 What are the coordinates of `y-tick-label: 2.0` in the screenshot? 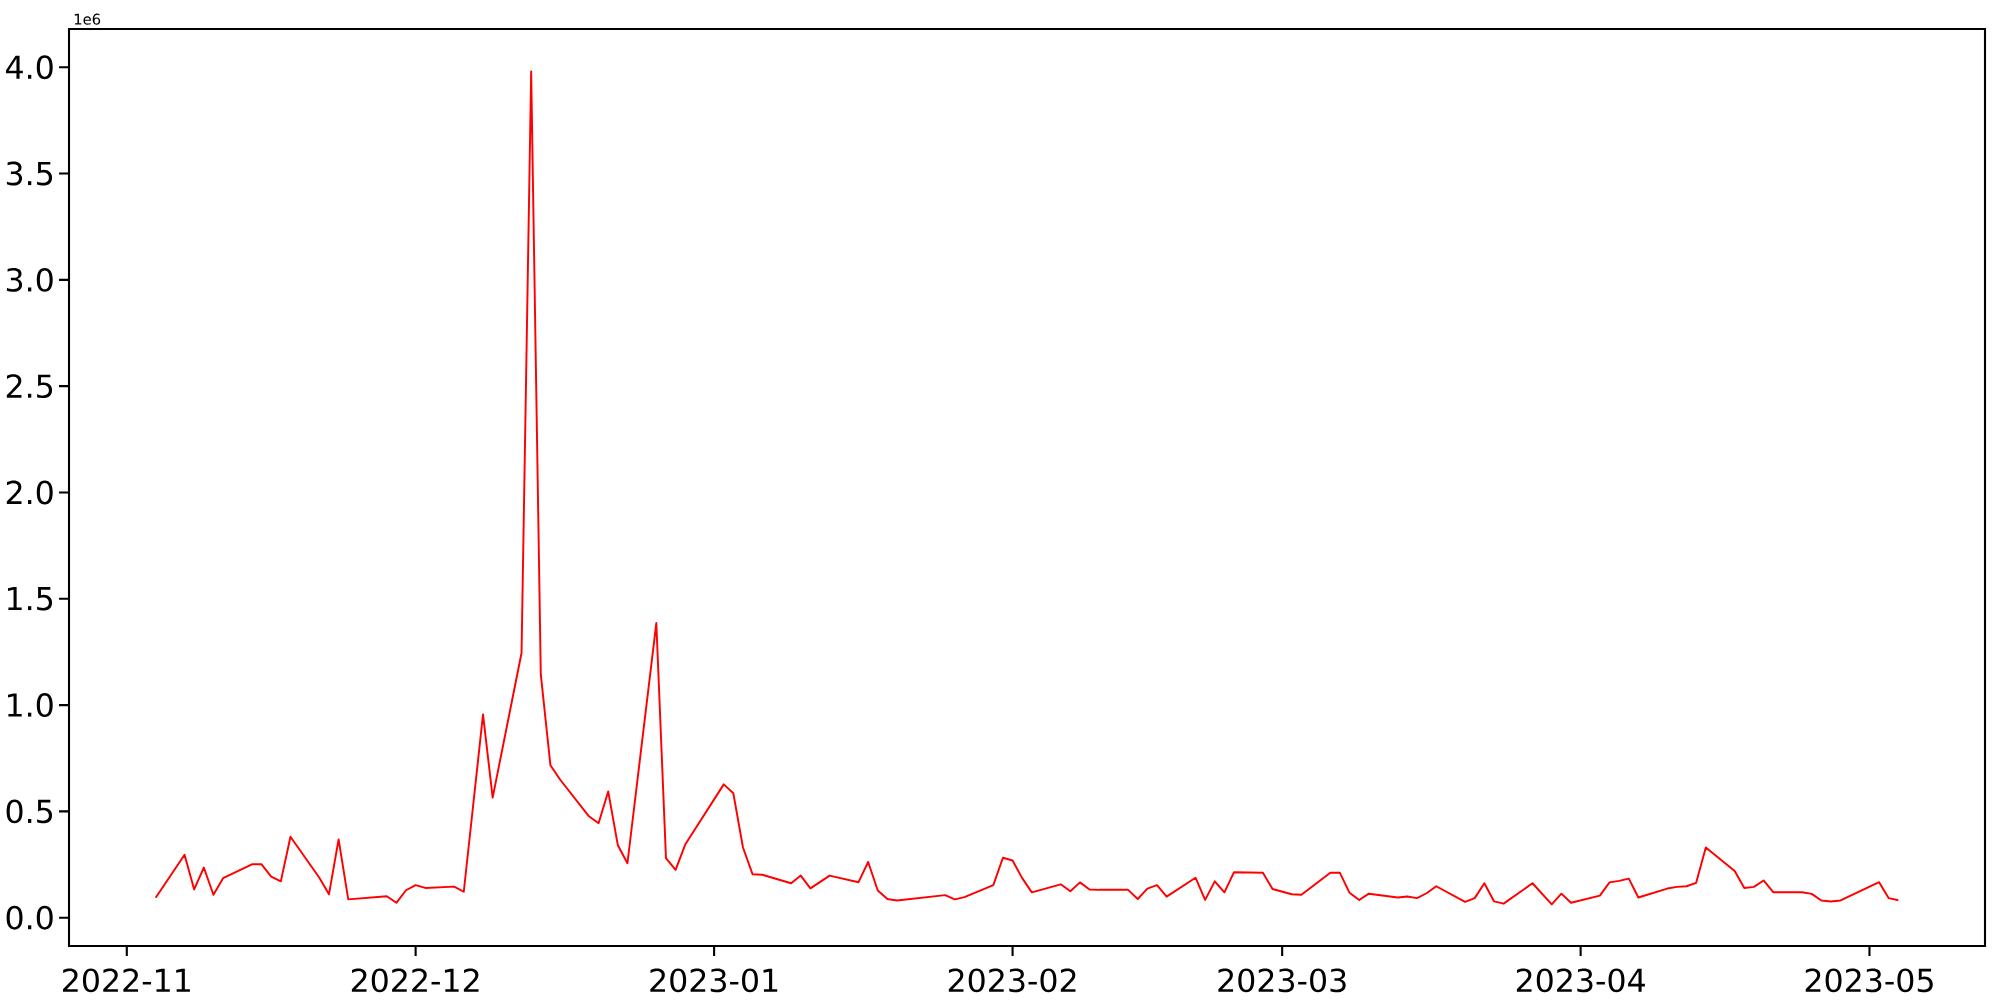 It's located at (29, 492).